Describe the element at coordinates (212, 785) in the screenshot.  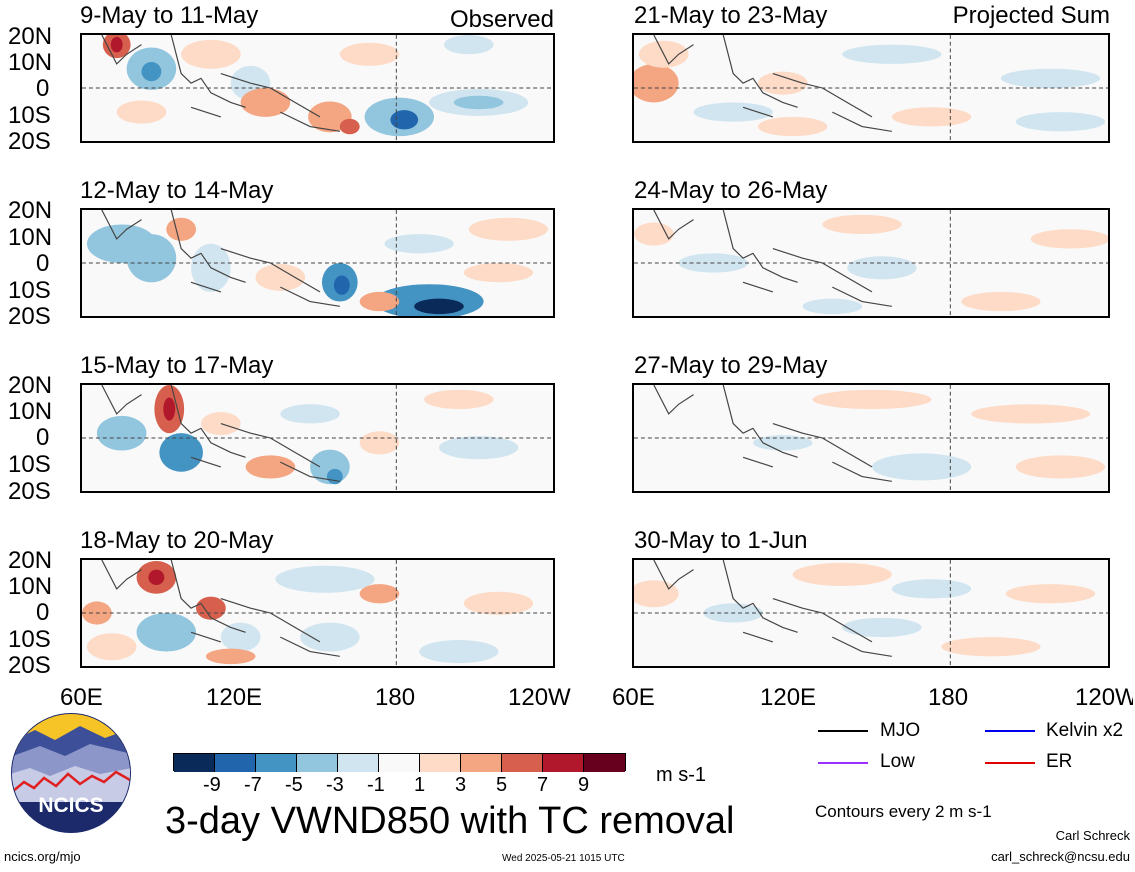
I see `colorbar-label: -9` at that location.